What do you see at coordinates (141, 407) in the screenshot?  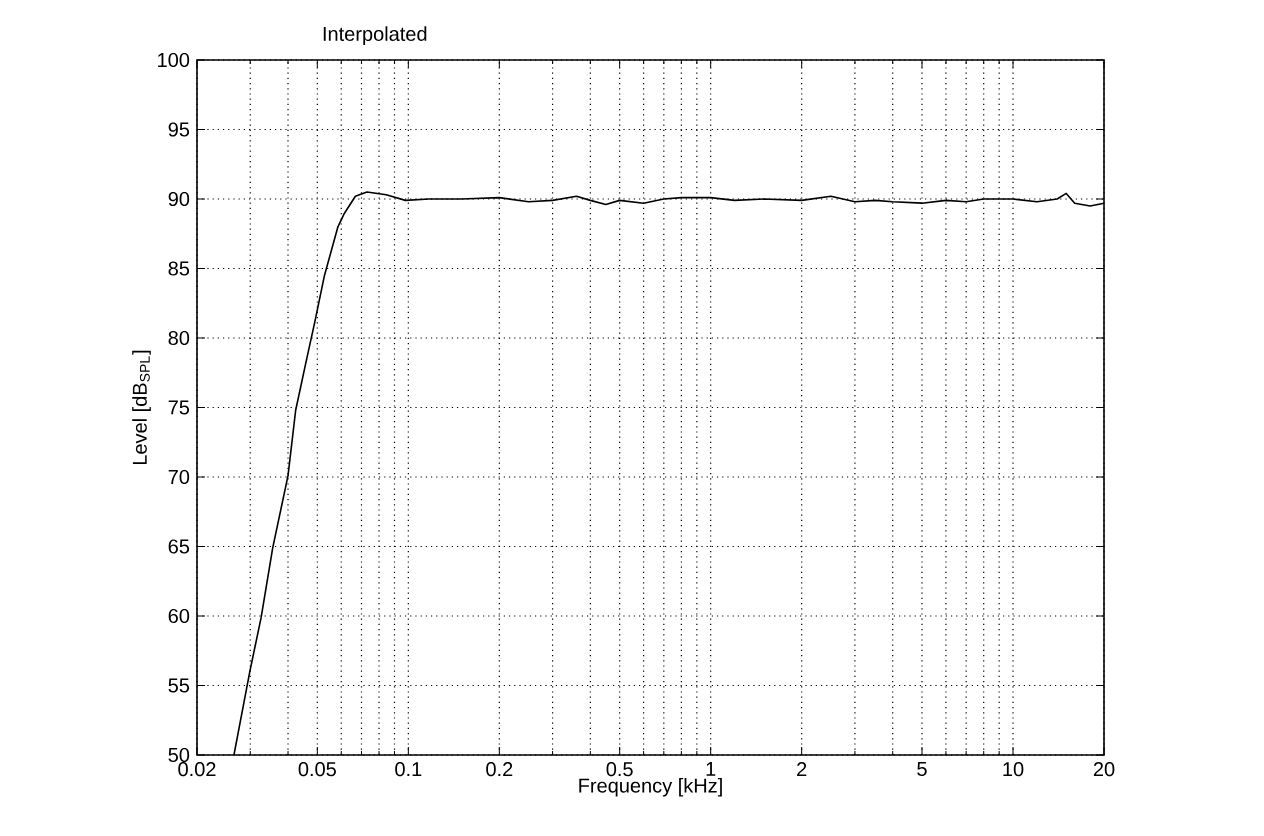 I see `y-axis-title: Level [dB$_{SPL}$]` at bounding box center [141, 407].